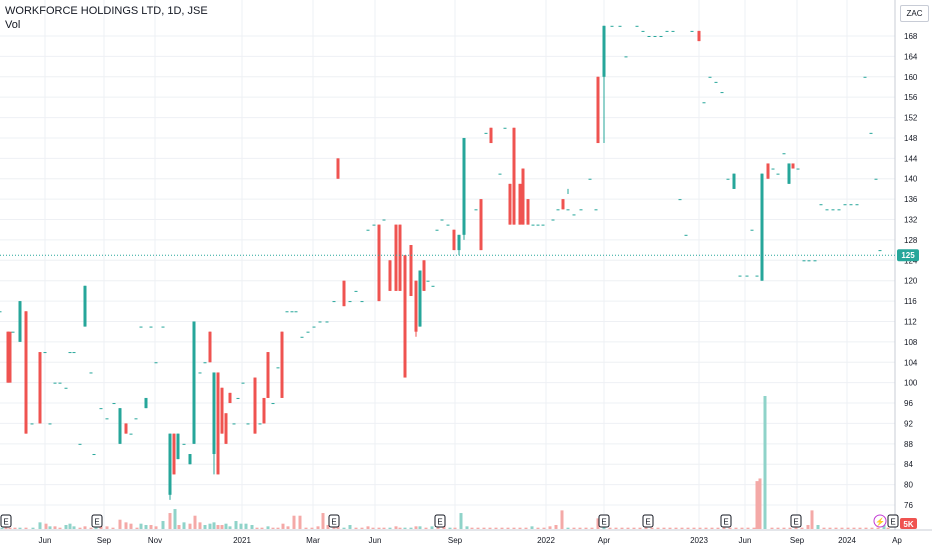  I want to click on volume-indicator-label: Vol, so click(13, 25).